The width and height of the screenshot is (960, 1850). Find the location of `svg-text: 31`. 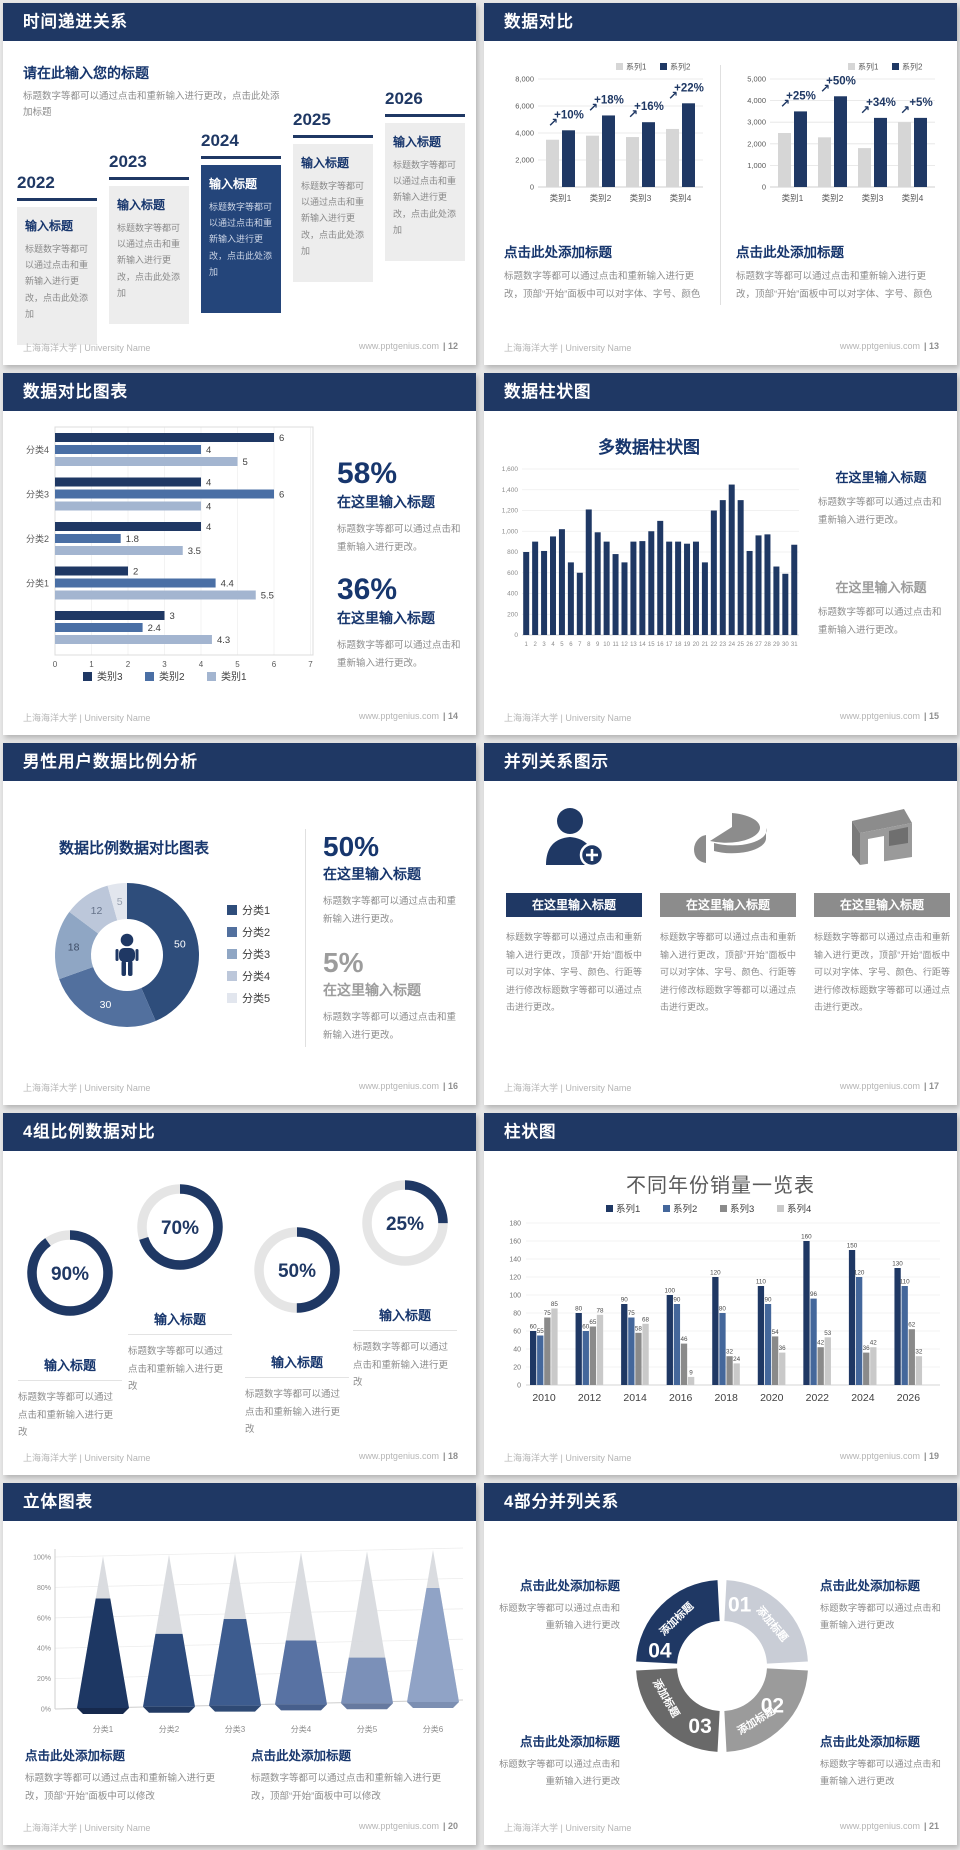

svg-text: 31 is located at coordinates (794, 645).